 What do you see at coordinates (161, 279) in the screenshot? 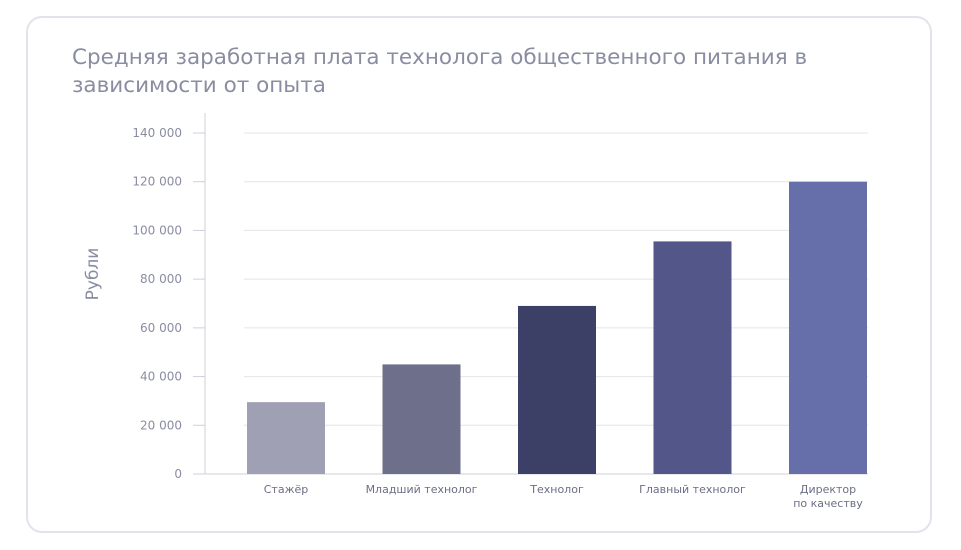
I see `y-tick-label: 80 000` at bounding box center [161, 279].